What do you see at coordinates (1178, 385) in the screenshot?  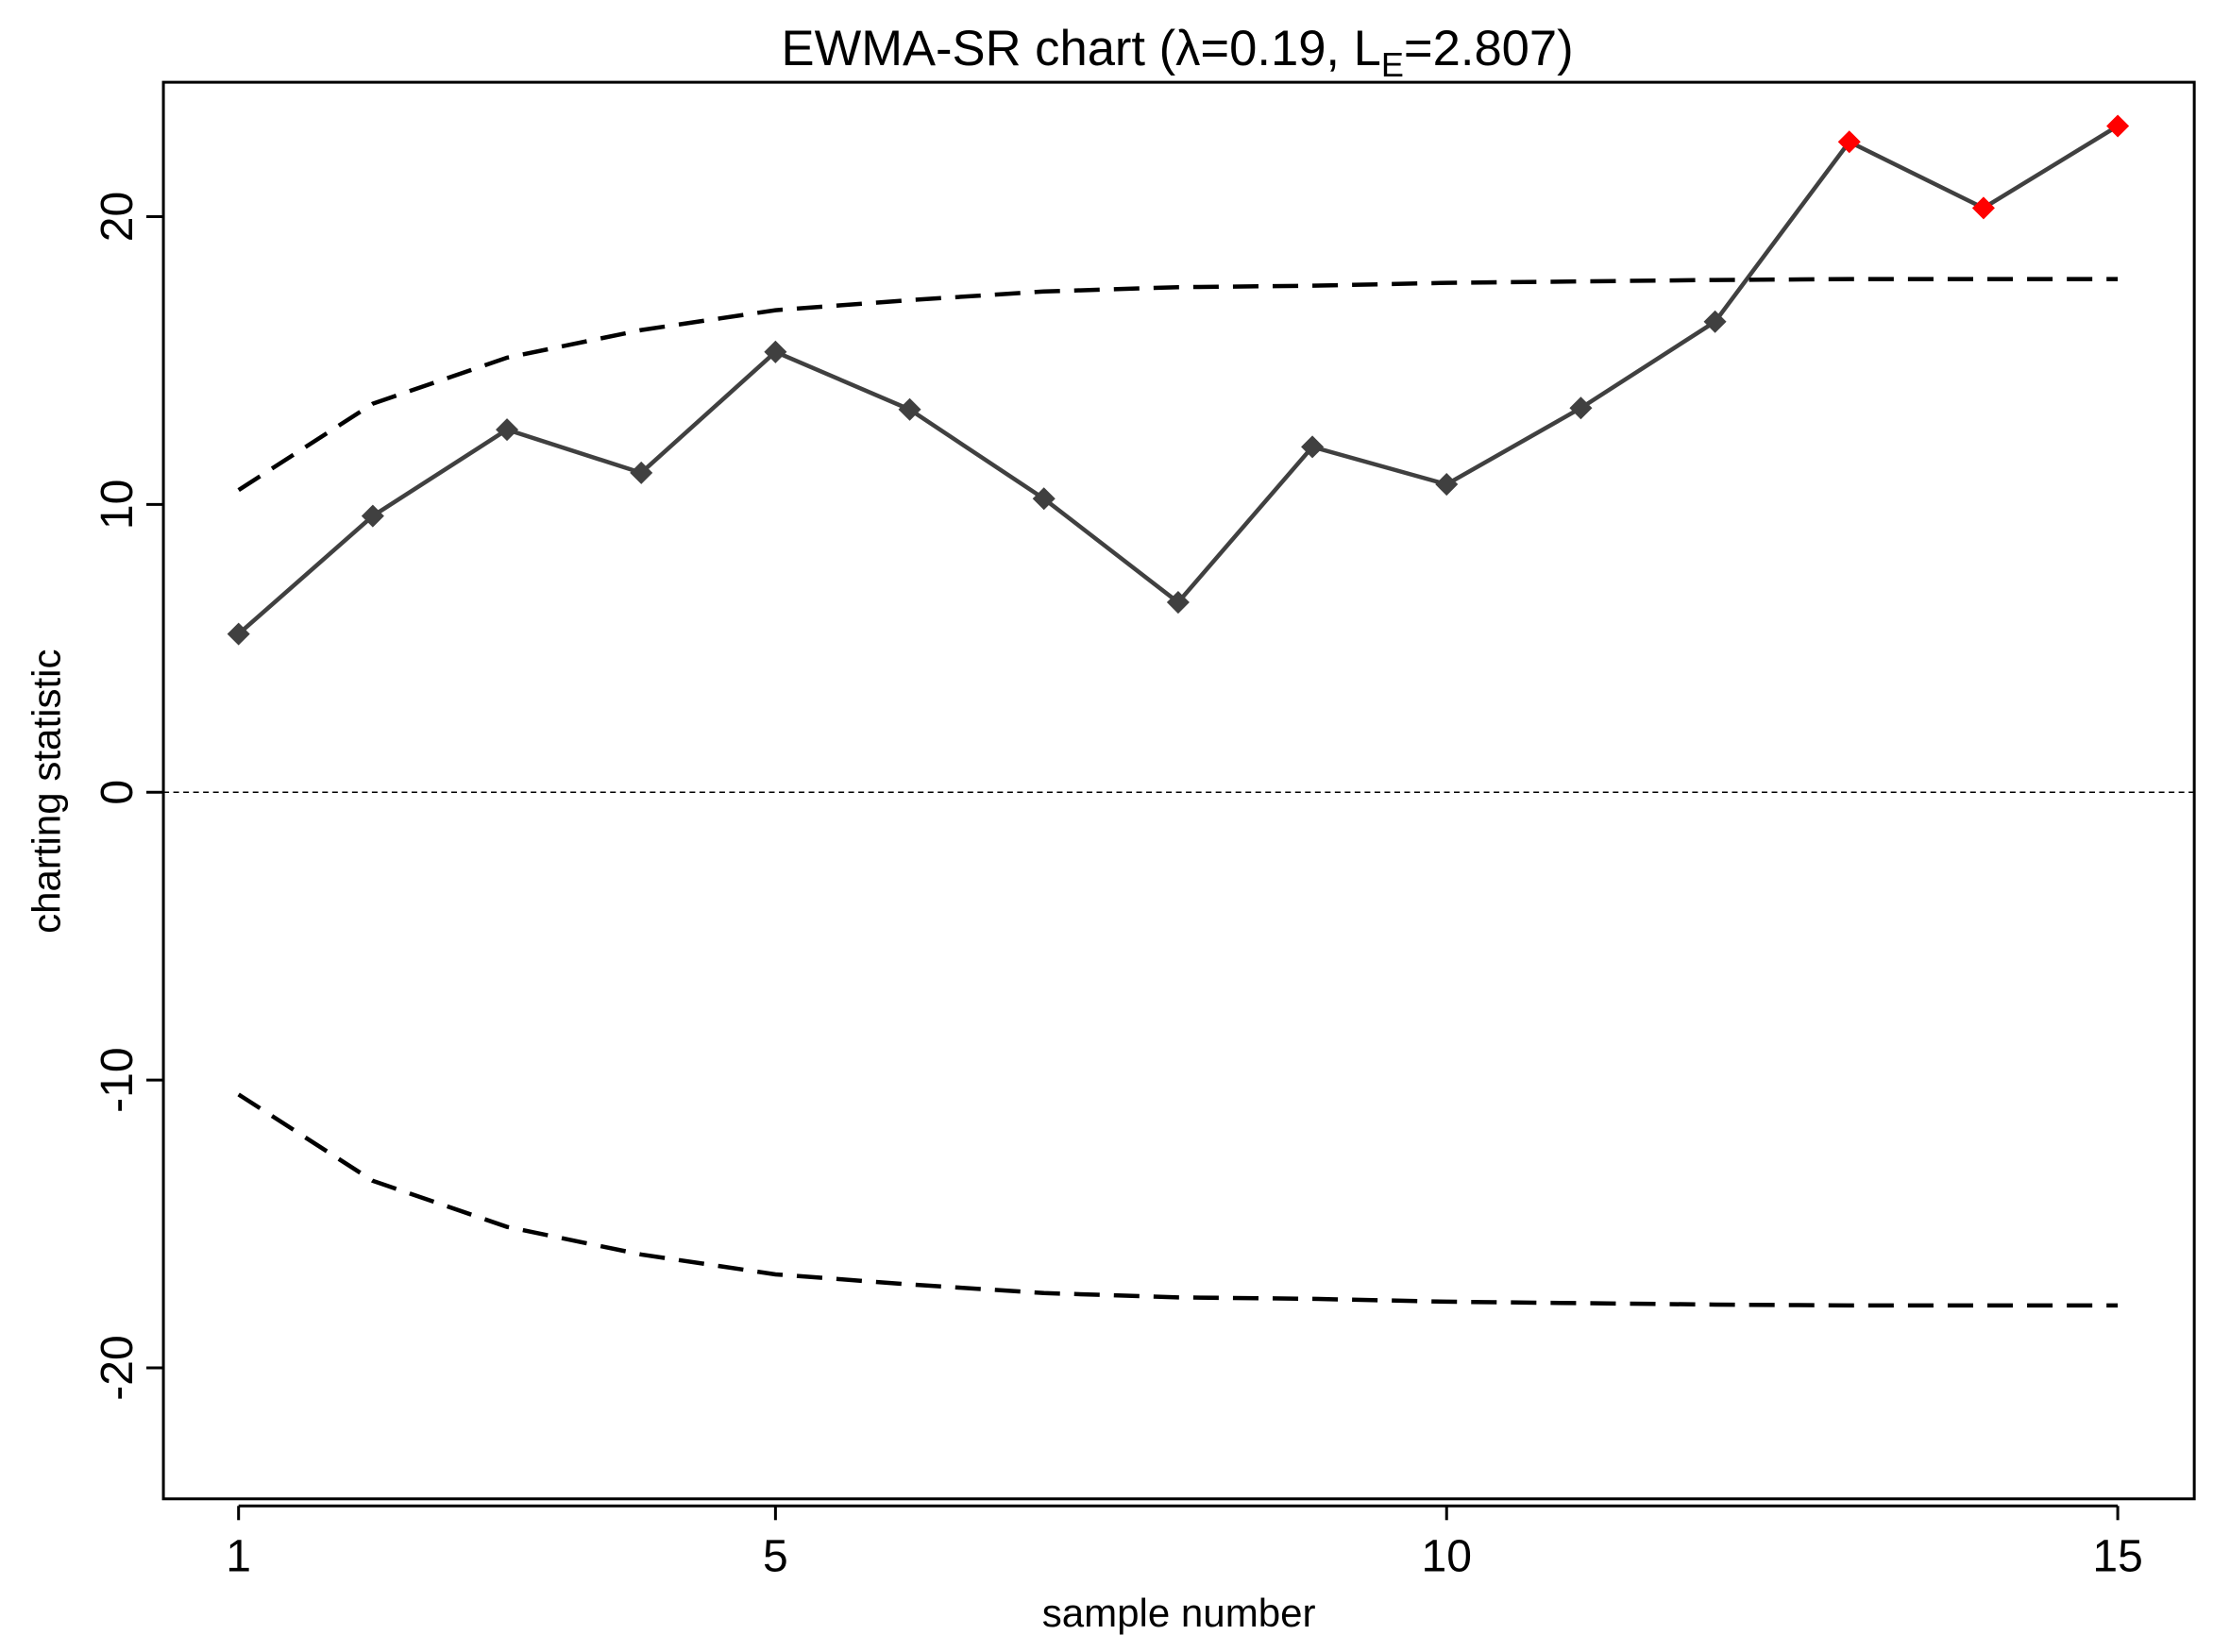 I see `upper-limit` at bounding box center [1178, 385].